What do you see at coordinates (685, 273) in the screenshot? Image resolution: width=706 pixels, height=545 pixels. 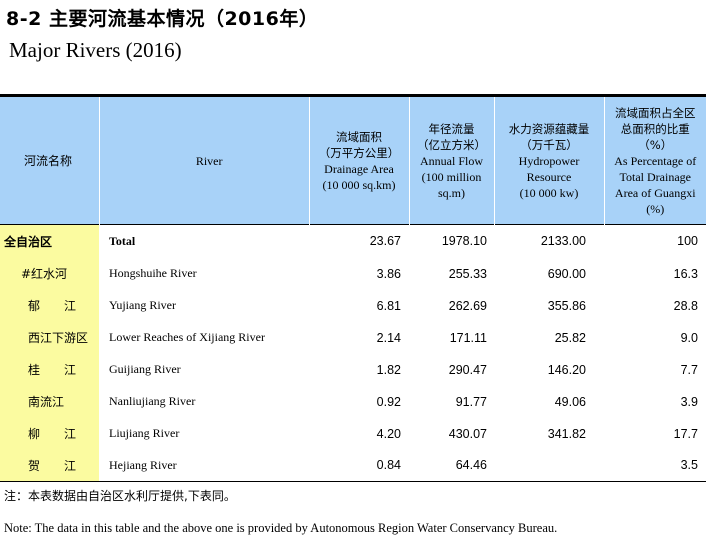 I see `percentage-value: 16.3` at bounding box center [685, 273].